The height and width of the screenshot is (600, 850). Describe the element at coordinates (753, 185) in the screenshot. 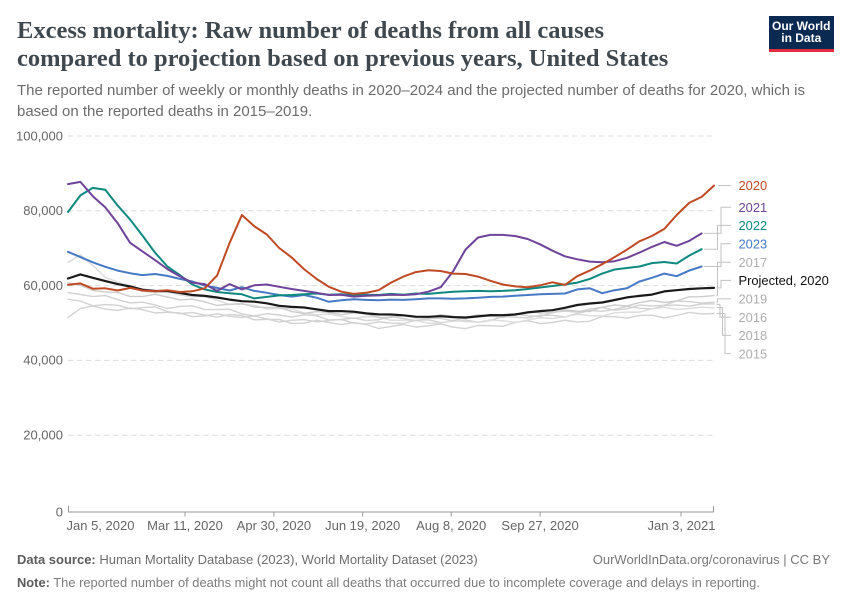

I see `svg-text: 2020` at that location.